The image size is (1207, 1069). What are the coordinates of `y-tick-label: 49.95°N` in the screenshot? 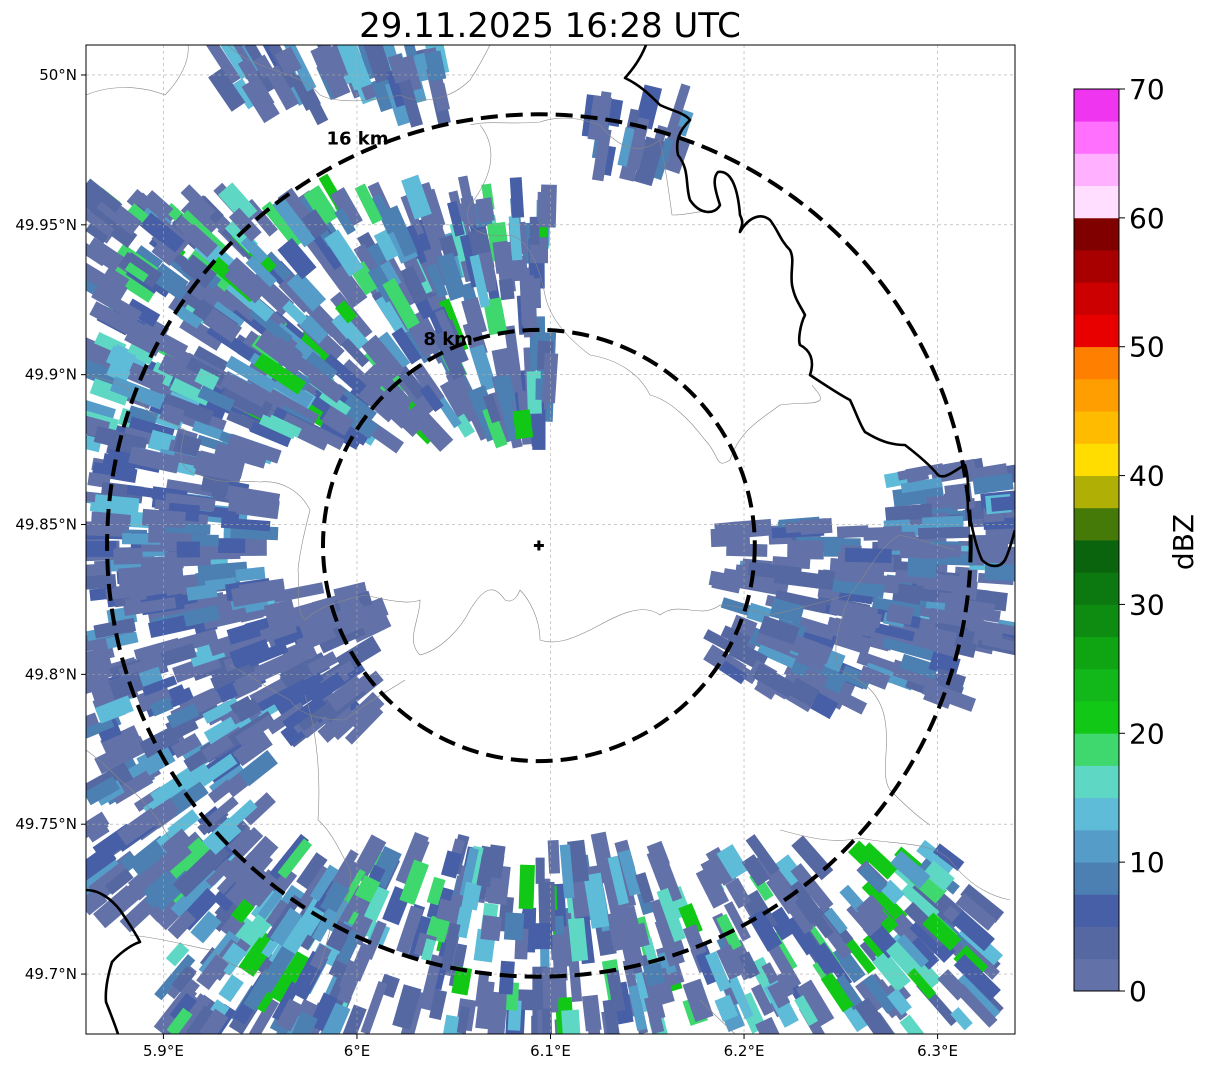 It's located at (46, 225).